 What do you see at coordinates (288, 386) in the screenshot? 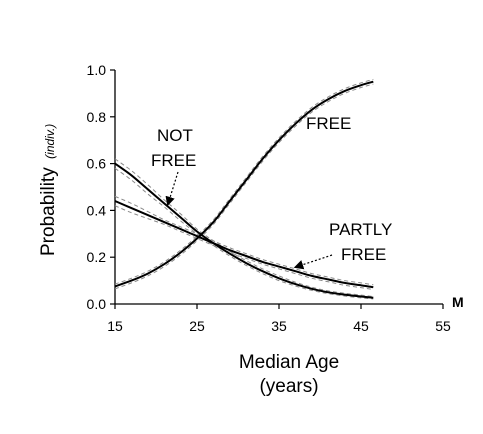
I see `x-axis-title-line2: (years)` at bounding box center [288, 386].